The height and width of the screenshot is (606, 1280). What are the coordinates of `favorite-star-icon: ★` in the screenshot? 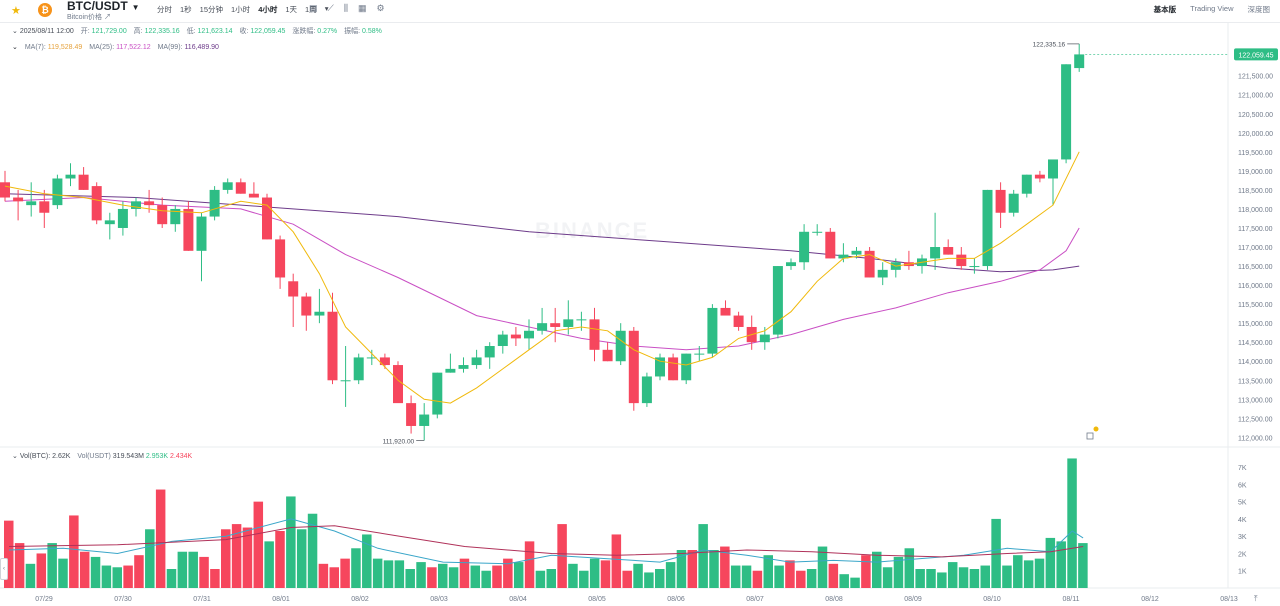 It's located at (16, 11).